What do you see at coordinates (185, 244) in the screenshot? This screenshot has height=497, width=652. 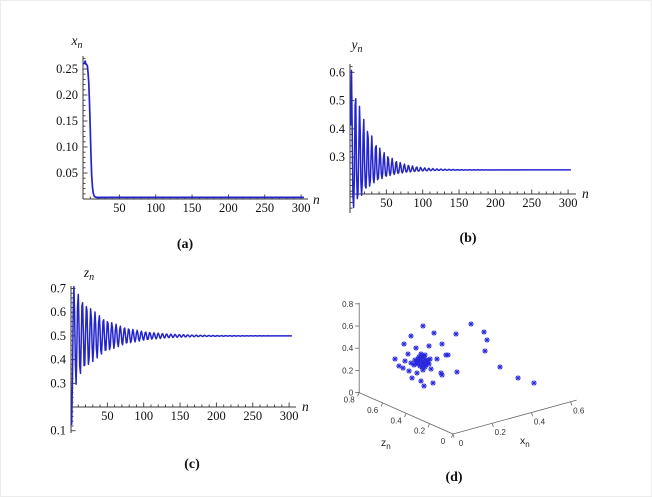 I see `subplot-a-caption: (a)` at bounding box center [185, 244].